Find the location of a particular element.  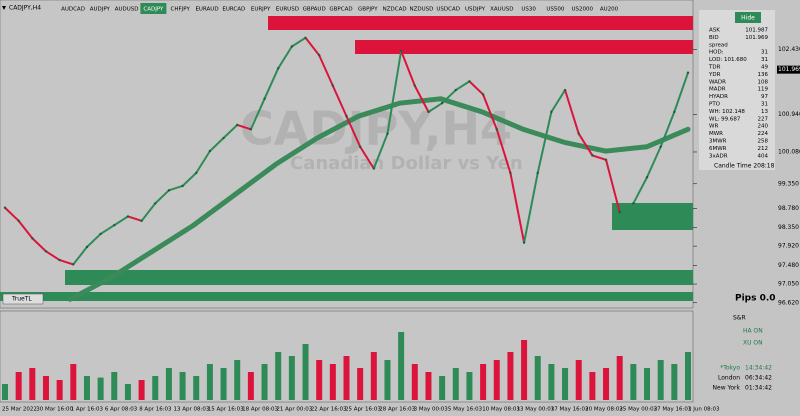

y-tick-label: 100.080 is located at coordinates (789, 151).